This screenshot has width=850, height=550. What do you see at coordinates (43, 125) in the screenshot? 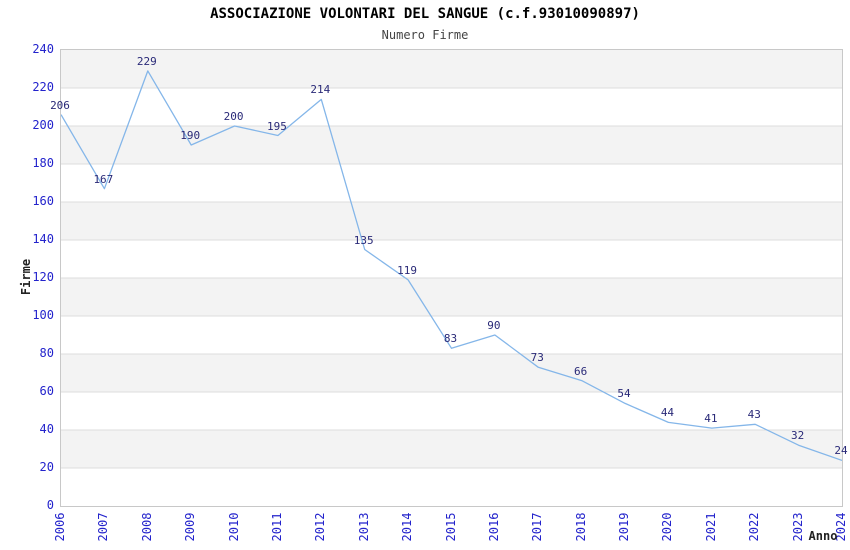
I see `y-tick-label-200: 200` at bounding box center [43, 125].